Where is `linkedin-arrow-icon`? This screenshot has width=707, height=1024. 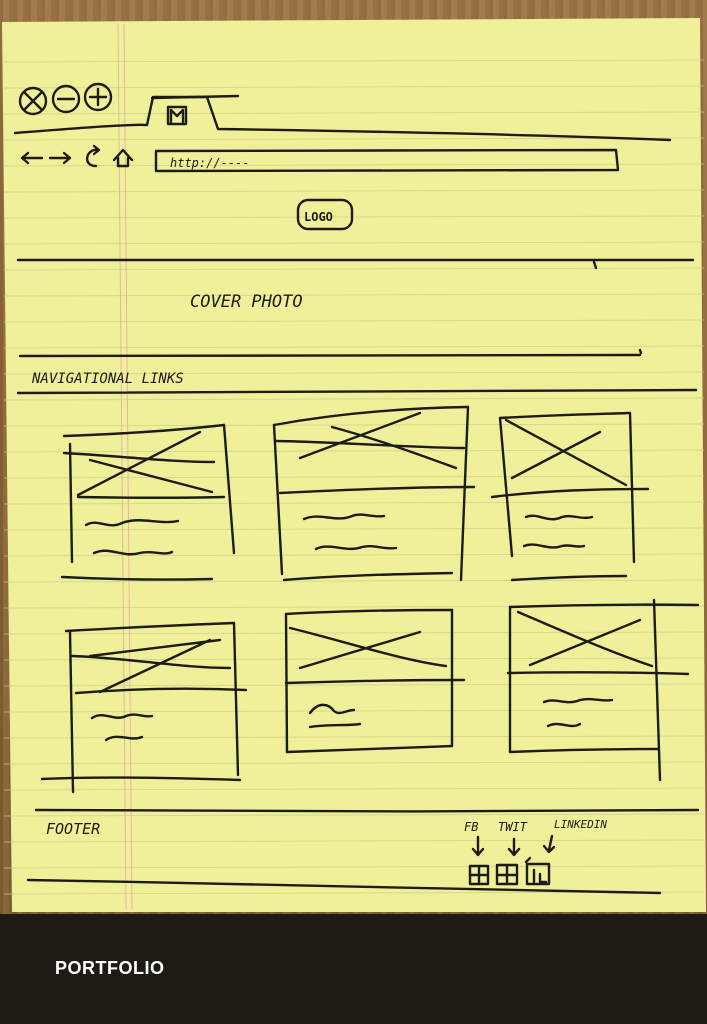
linkedin-arrow-icon is located at coordinates (549, 844).